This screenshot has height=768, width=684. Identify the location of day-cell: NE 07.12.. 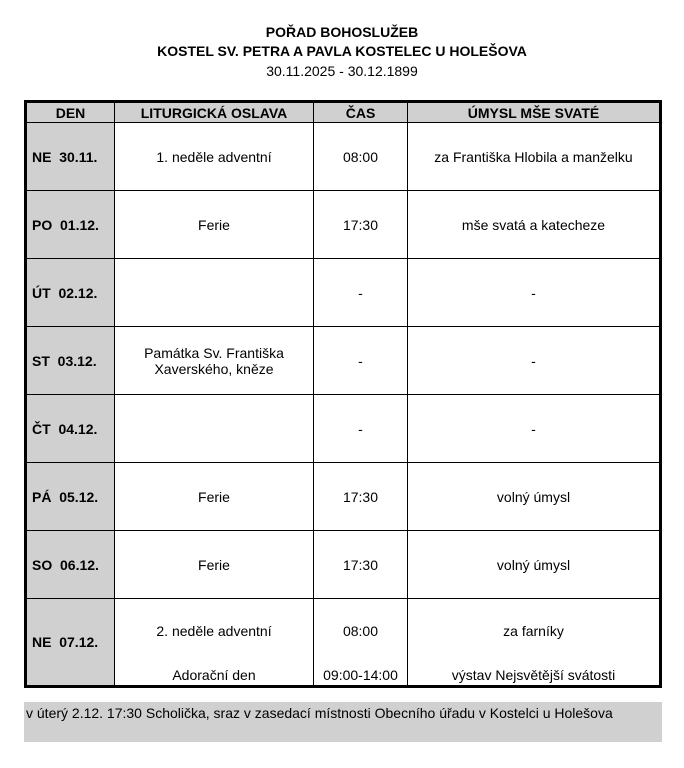
(70, 642).